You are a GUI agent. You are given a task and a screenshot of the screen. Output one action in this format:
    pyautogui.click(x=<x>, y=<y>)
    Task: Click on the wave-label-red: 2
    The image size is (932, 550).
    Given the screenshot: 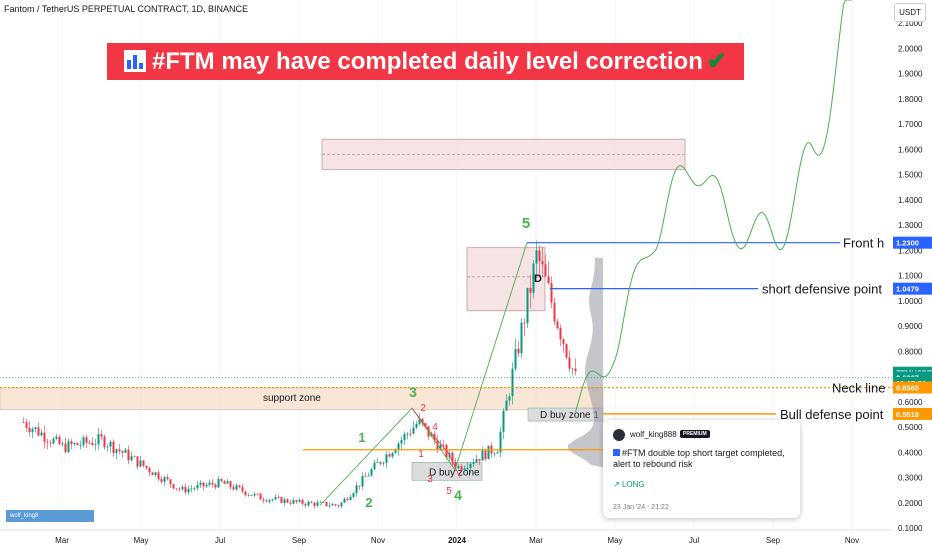 What is the action you would take?
    pyautogui.click(x=423, y=408)
    